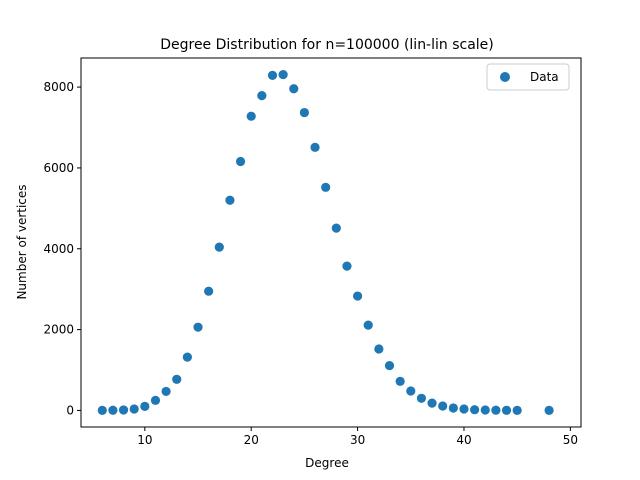 The image size is (640, 480). What do you see at coordinates (251, 440) in the screenshot?
I see `x-tick-label: 20` at bounding box center [251, 440].